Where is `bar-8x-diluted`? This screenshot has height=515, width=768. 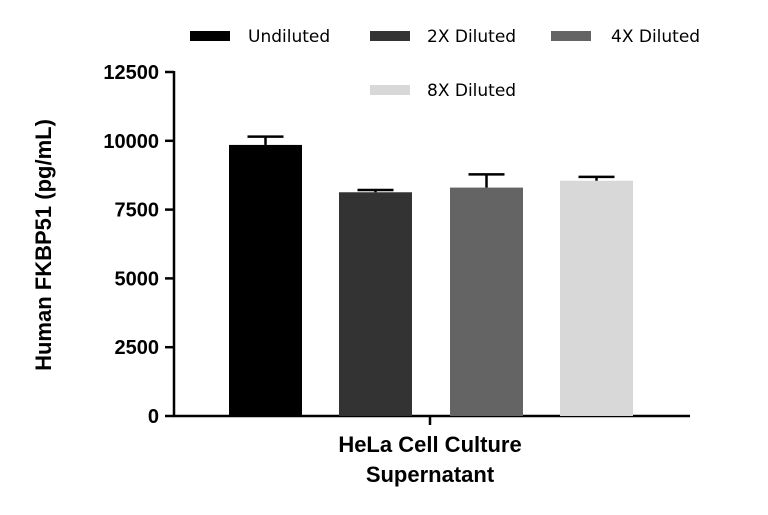
bar-8x-diluted is located at coordinates (596, 298).